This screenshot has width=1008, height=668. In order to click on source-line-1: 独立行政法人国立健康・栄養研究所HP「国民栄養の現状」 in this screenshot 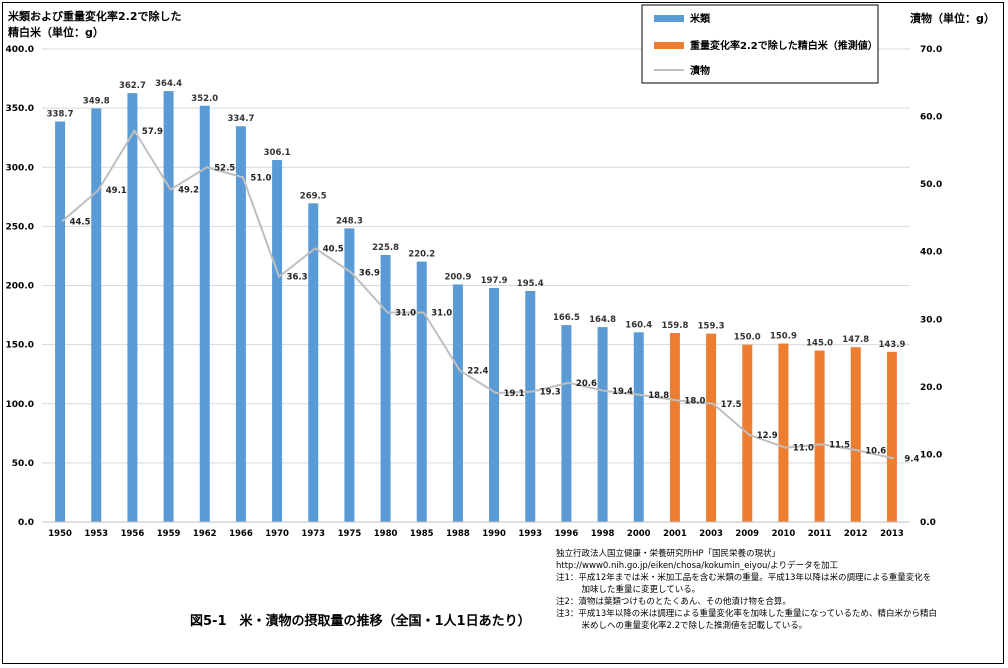, I will do `click(668, 554)`.